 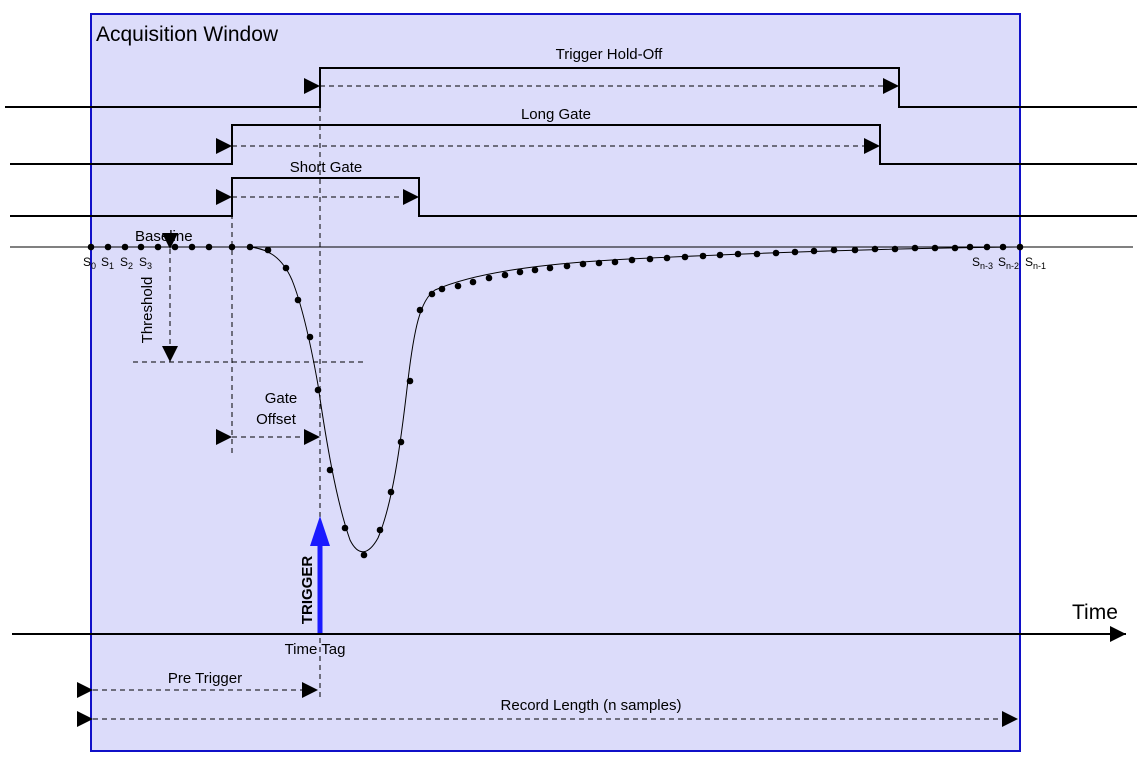 I want to click on long-gate-signal, so click(x=573, y=144).